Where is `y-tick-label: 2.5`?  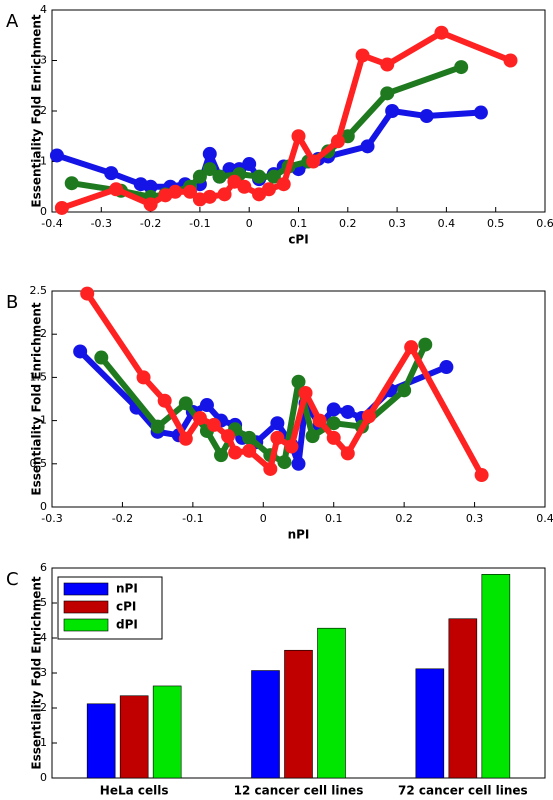
y-tick-label: 2.5 is located at coordinates (39, 290).